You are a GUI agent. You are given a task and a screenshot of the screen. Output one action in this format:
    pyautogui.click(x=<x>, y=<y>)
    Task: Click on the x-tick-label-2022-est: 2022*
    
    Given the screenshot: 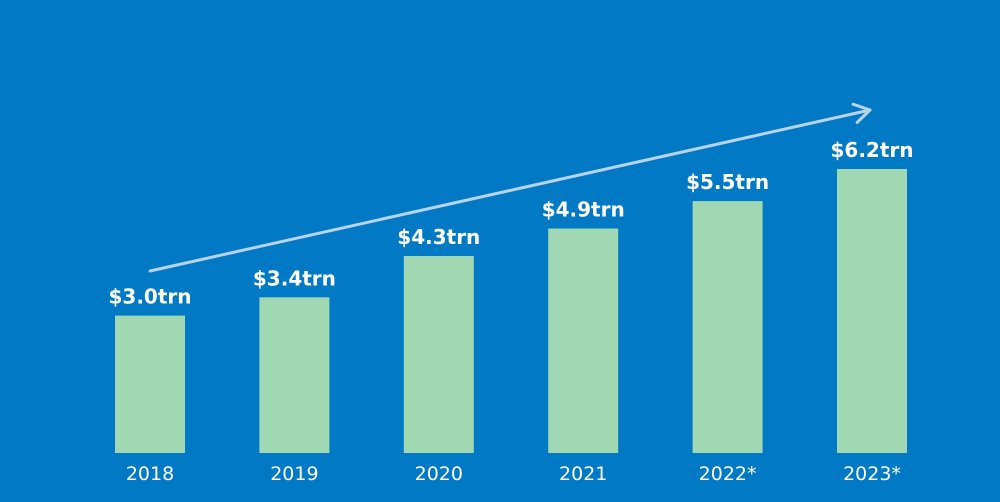 What is the action you would take?
    pyautogui.click(x=728, y=474)
    